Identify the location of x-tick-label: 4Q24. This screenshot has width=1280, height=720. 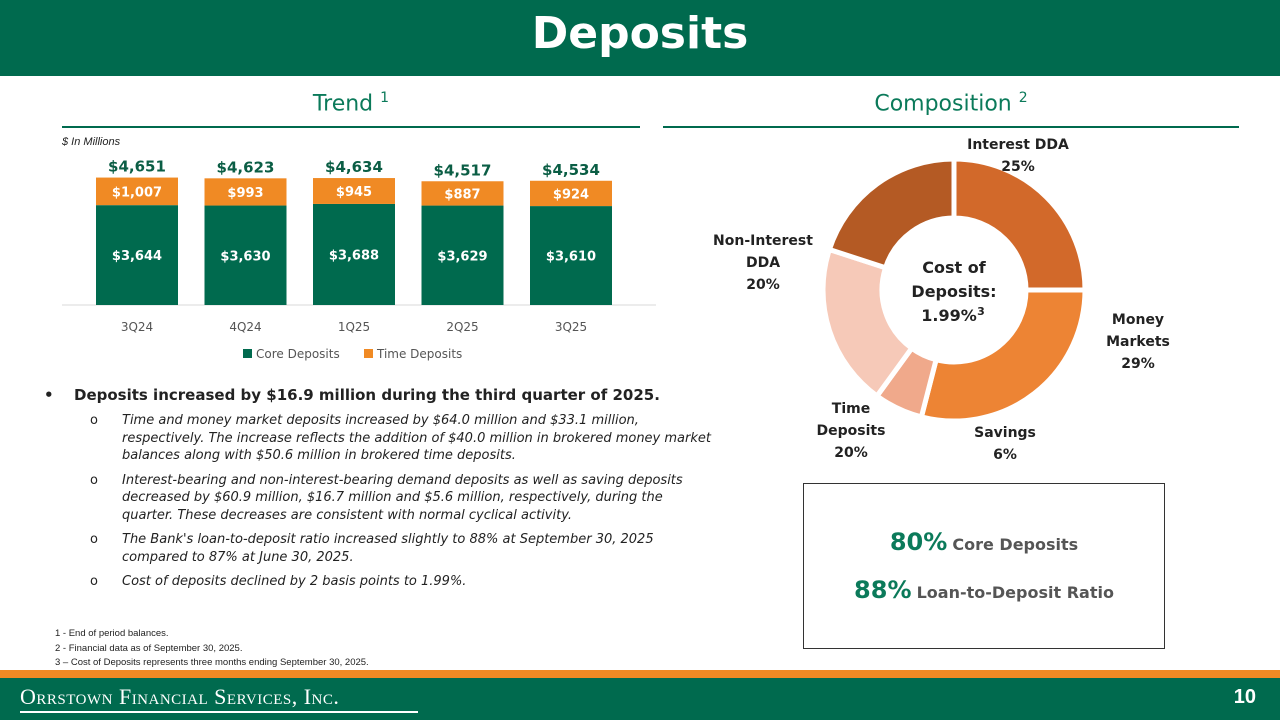
(245, 327).